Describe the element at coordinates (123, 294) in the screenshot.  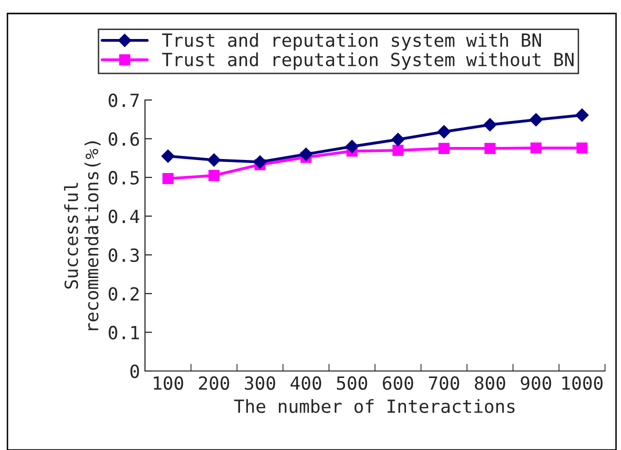
I see `y-tick-label: 0.2` at that location.